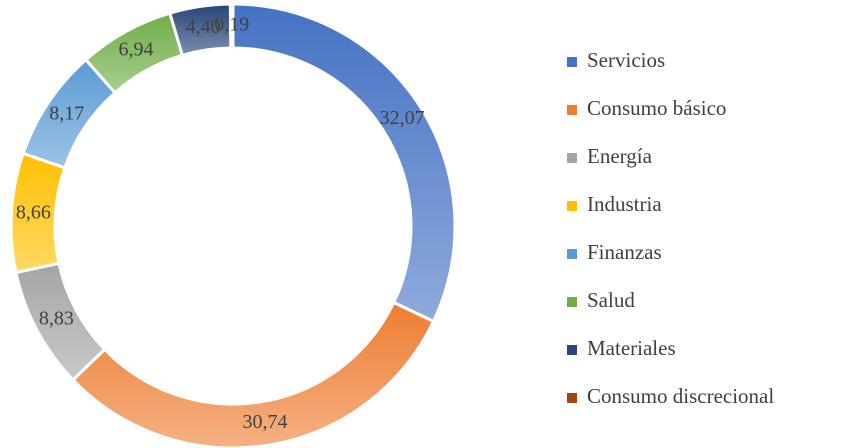 This screenshot has width=851, height=448. I want to click on legend-label: Finanzas, so click(624, 252).